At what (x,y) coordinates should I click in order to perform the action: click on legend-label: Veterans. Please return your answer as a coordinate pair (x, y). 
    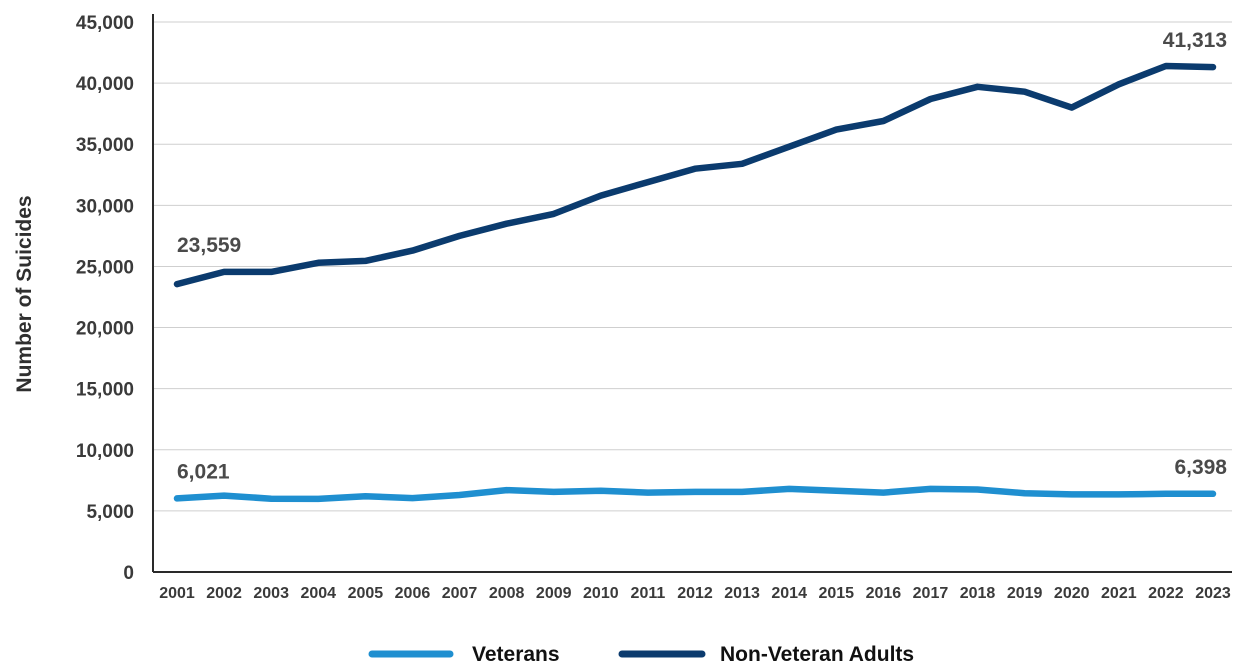
    Looking at the image, I should click on (516, 654).